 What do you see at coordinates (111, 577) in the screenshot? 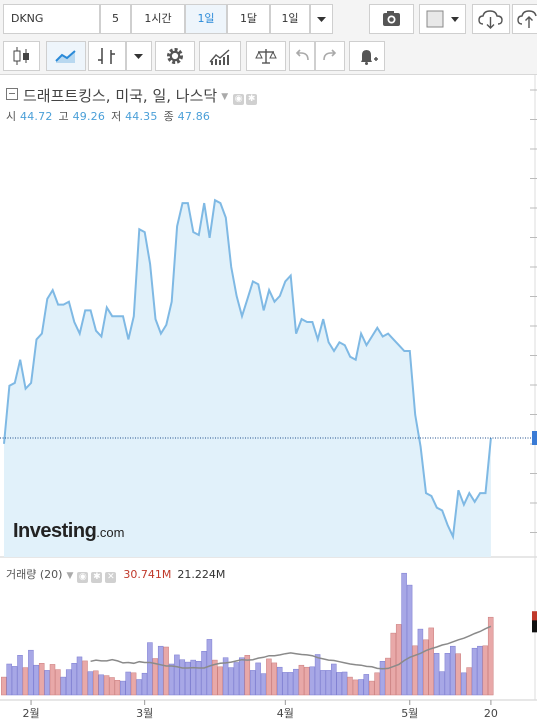
I see `close-icon: ✕` at bounding box center [111, 577].